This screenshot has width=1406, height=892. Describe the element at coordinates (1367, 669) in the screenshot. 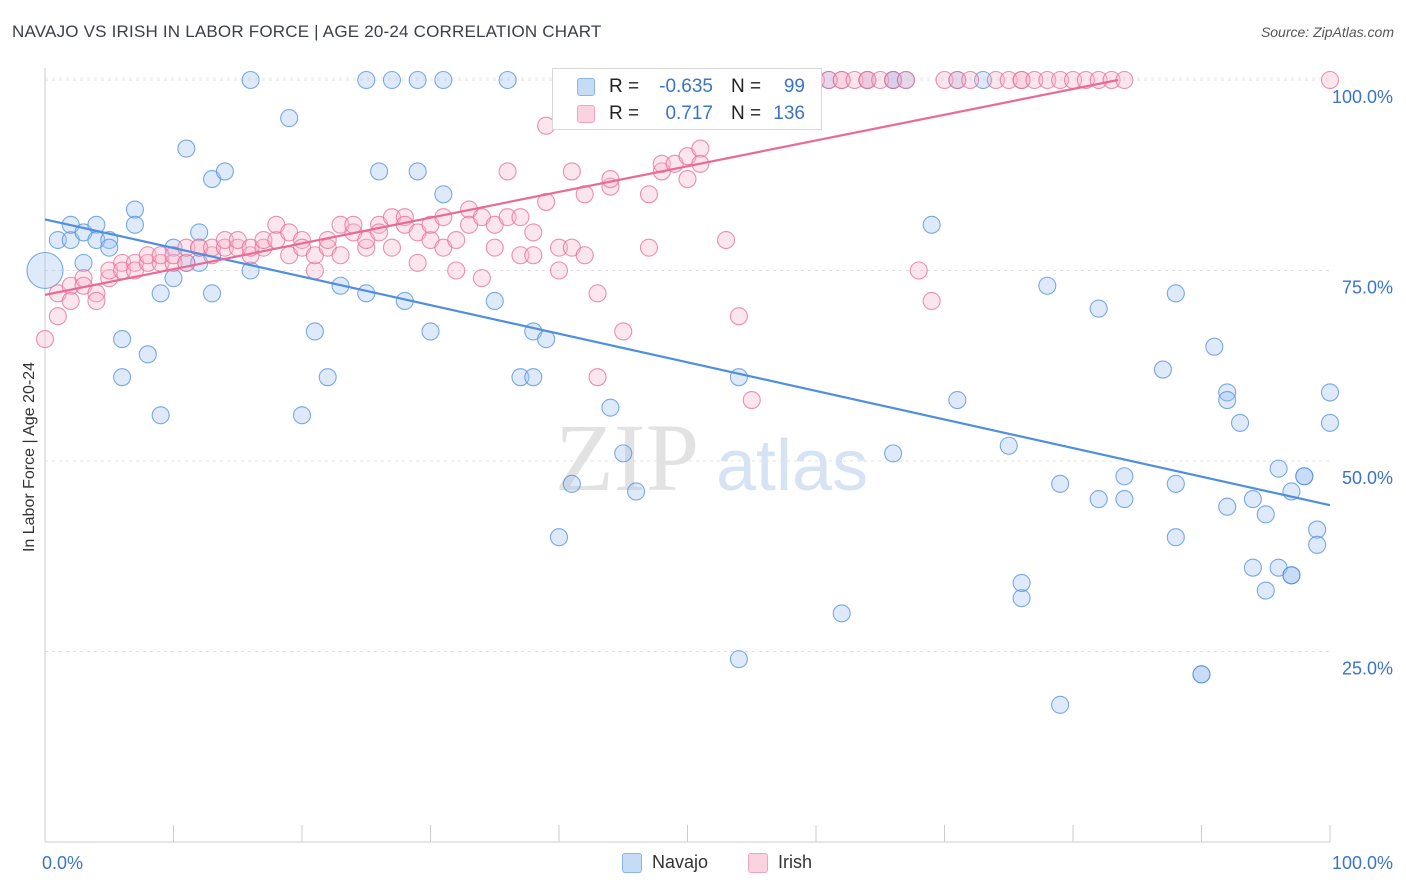

I see `y-tick-label: 25.0%` at that location.